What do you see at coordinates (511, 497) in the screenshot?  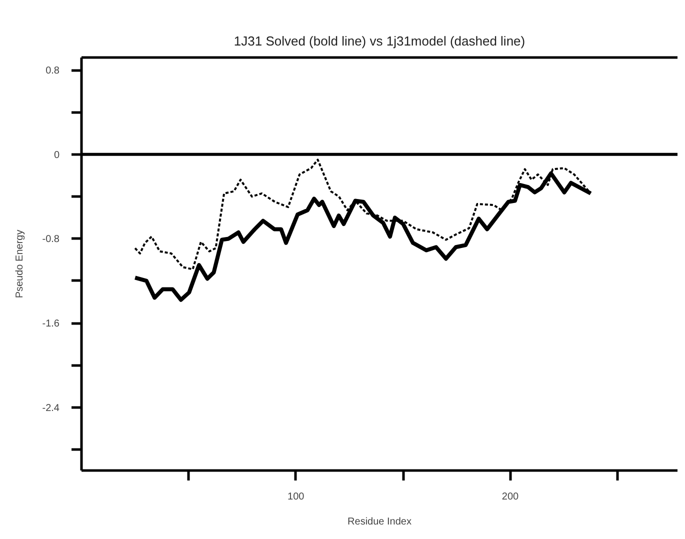 I see `x-tick-label: 200` at bounding box center [511, 497].